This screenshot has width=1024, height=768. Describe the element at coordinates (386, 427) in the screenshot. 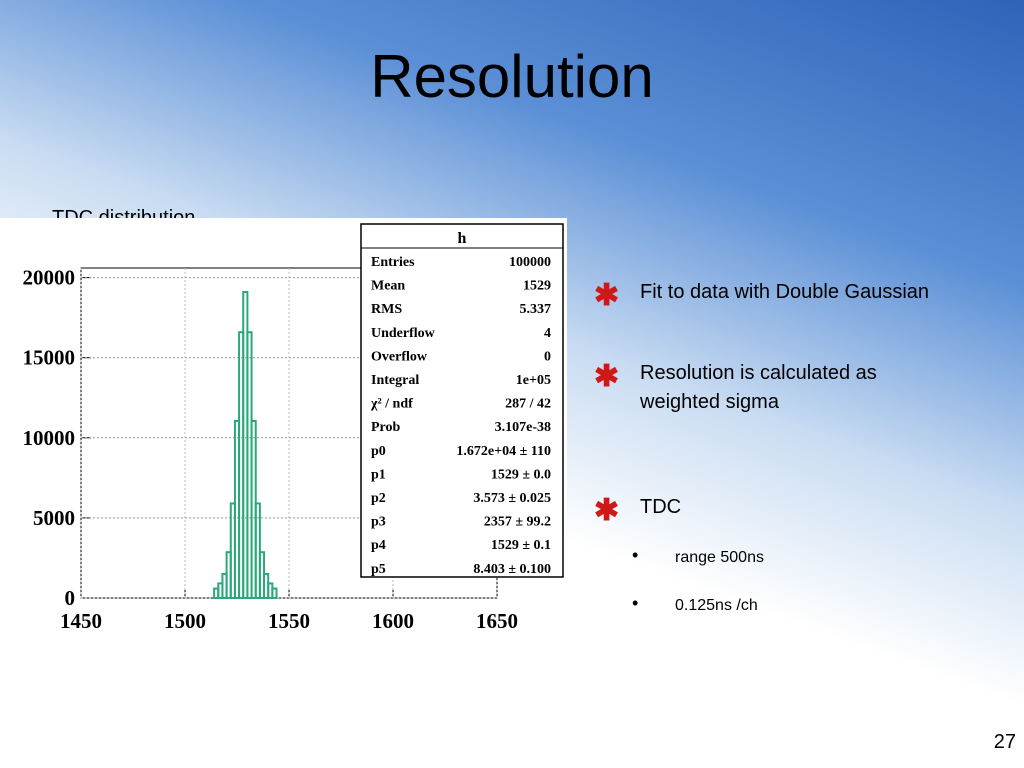

I see `stats-label: Prob` at that location.